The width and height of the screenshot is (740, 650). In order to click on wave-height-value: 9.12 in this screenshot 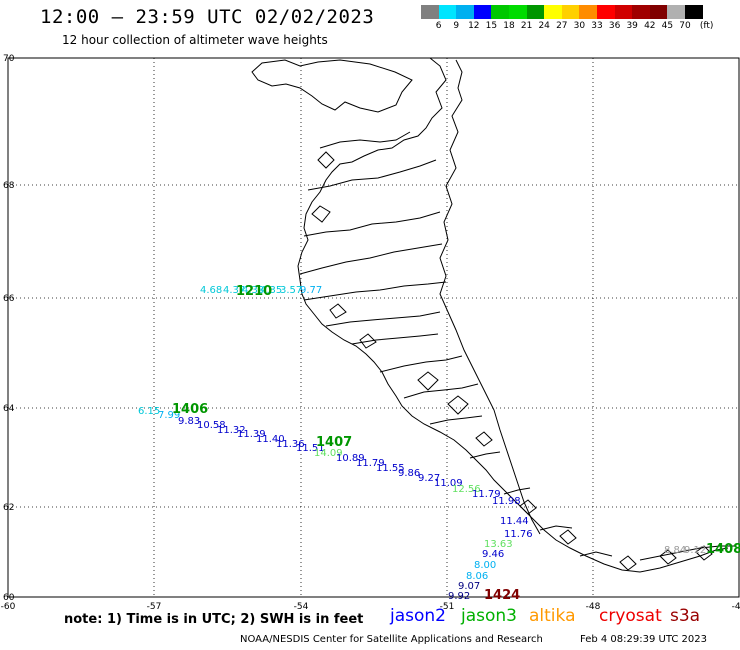, I will do `click(695, 550)`.